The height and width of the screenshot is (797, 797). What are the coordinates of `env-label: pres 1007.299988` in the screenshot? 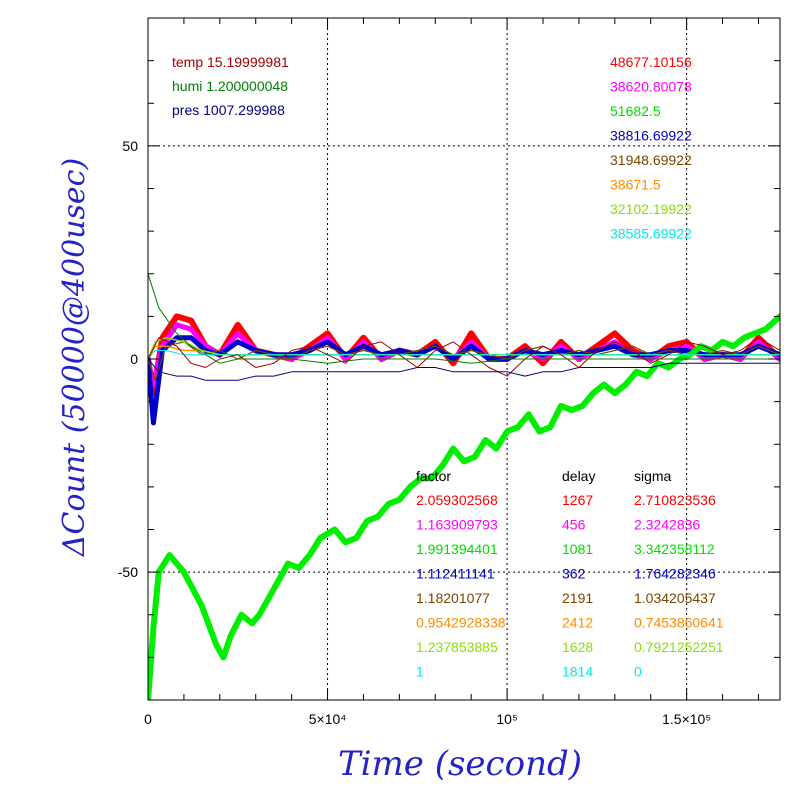 It's located at (228, 110).